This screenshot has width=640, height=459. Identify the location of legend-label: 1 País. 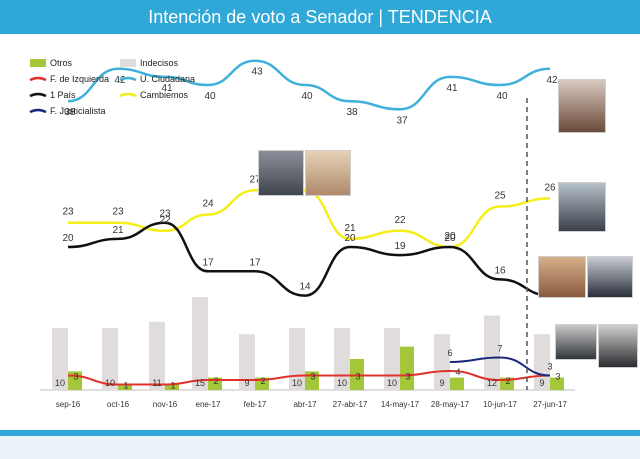
(63, 95).